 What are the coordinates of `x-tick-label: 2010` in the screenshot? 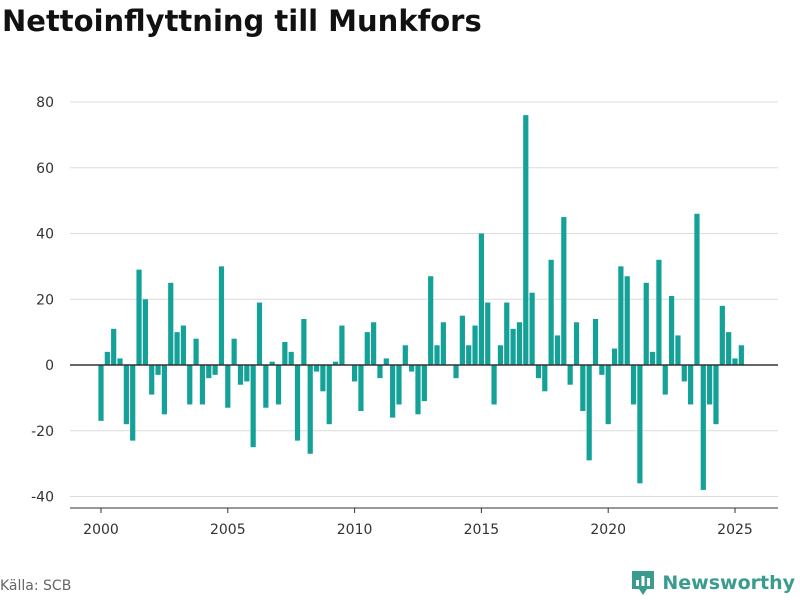 It's located at (355, 530).